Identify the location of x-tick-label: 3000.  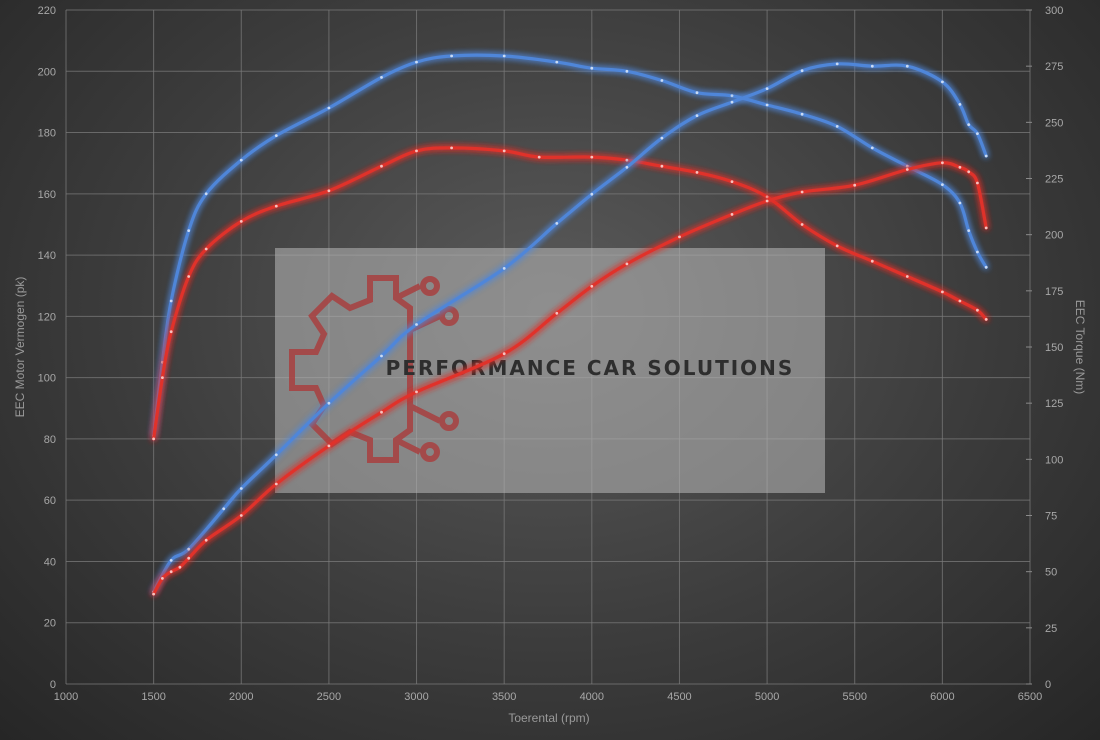
(416, 697).